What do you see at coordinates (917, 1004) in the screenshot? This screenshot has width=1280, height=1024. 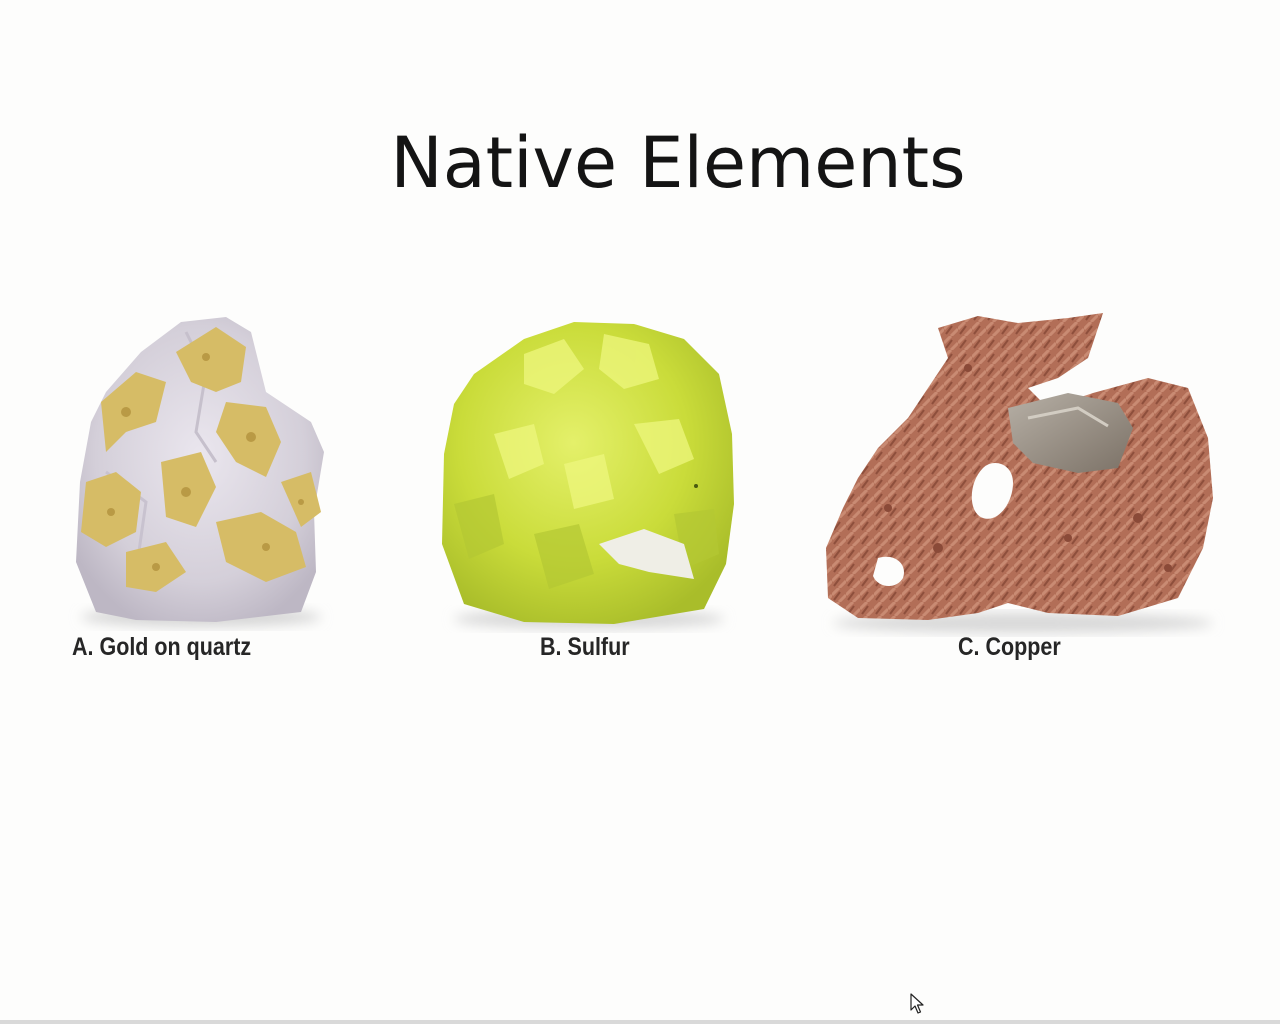 I see `mouse-pointer-icon` at bounding box center [917, 1004].